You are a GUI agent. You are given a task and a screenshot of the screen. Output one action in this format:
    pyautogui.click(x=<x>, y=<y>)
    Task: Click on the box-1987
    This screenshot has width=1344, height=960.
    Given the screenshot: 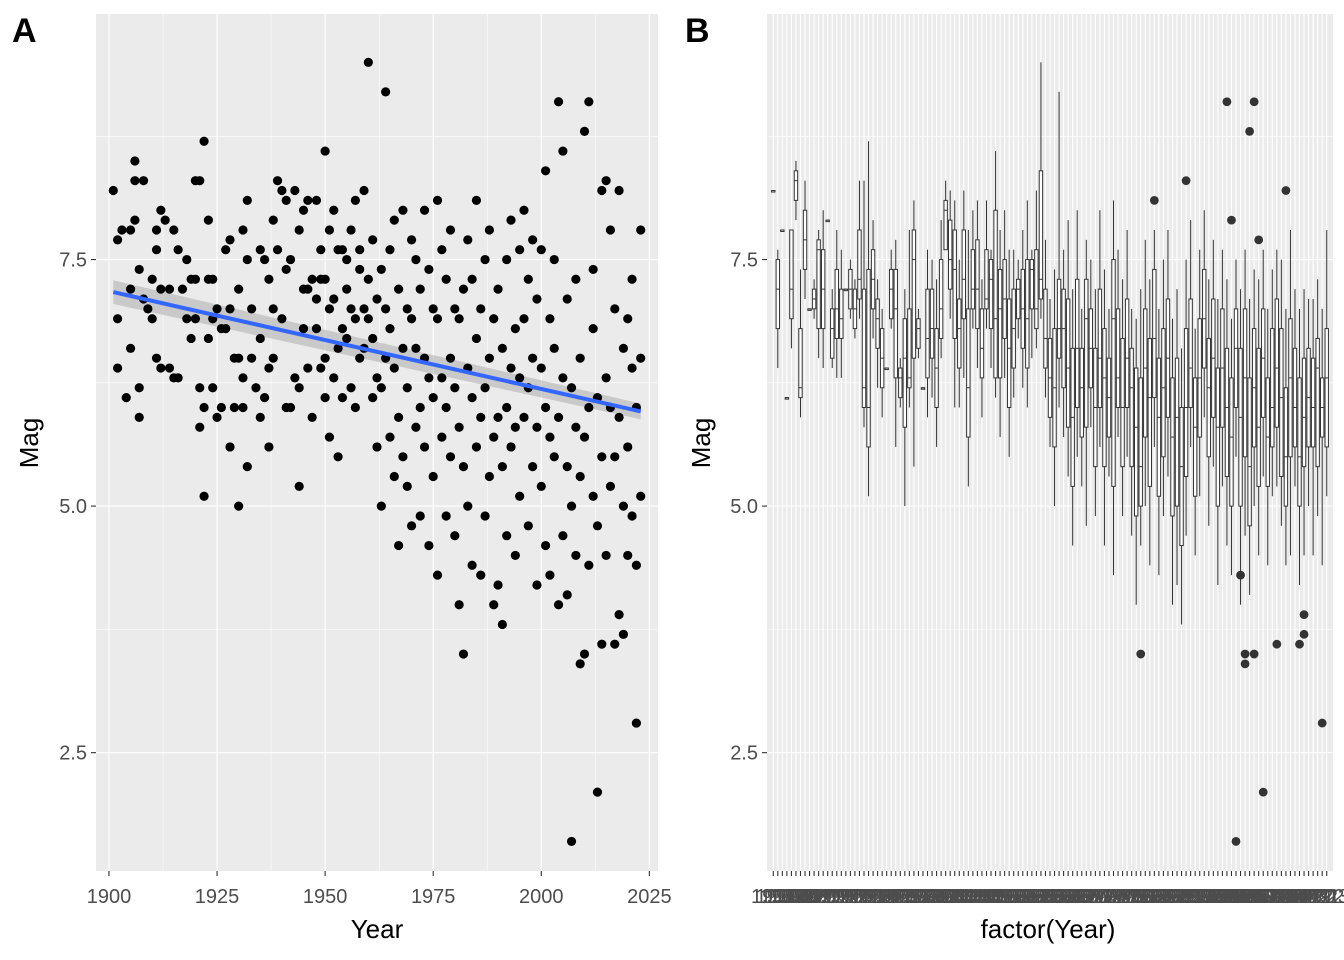 What is the action you would take?
    pyautogui.click(x=1163, y=387)
    